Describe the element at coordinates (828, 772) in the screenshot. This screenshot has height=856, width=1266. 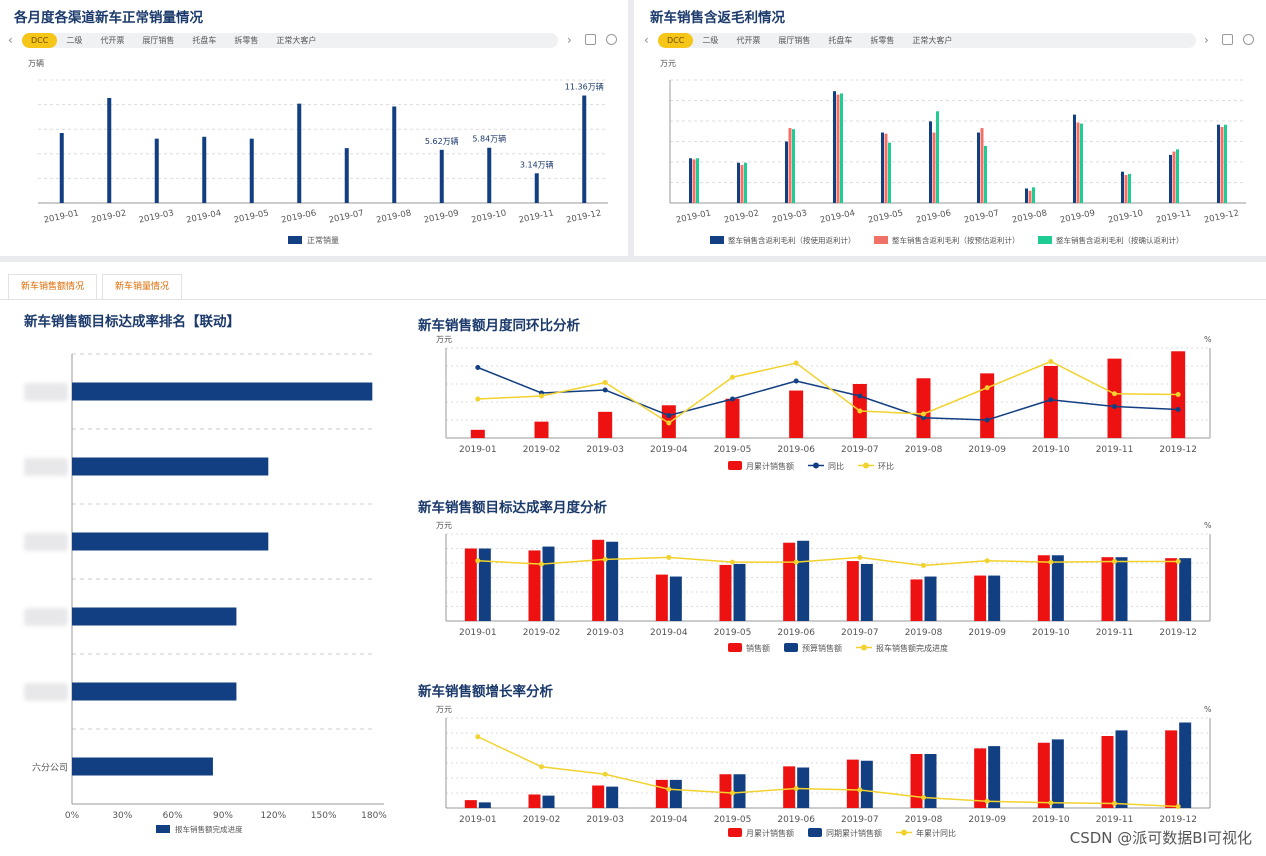
I see `line-年累计同比` at that location.